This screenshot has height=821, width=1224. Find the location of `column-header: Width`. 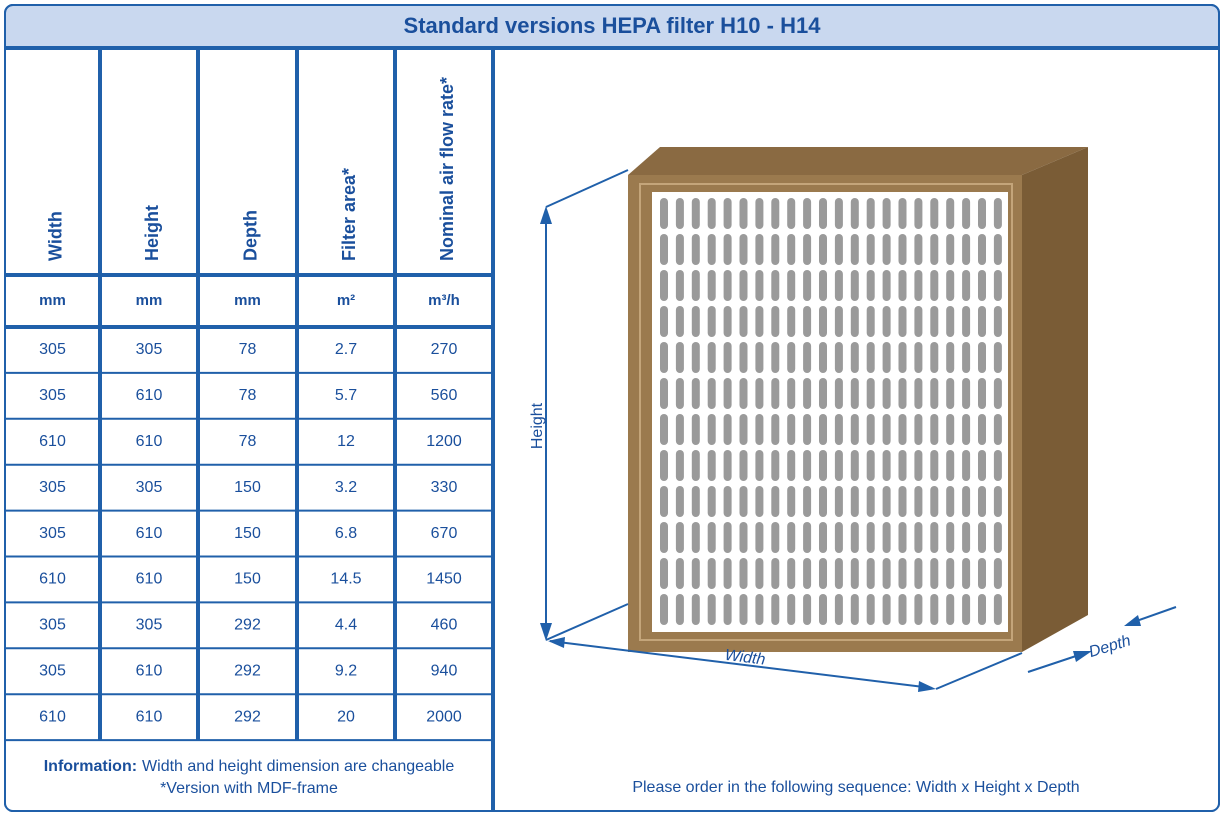

column-header: Width is located at coordinates (55, 236).